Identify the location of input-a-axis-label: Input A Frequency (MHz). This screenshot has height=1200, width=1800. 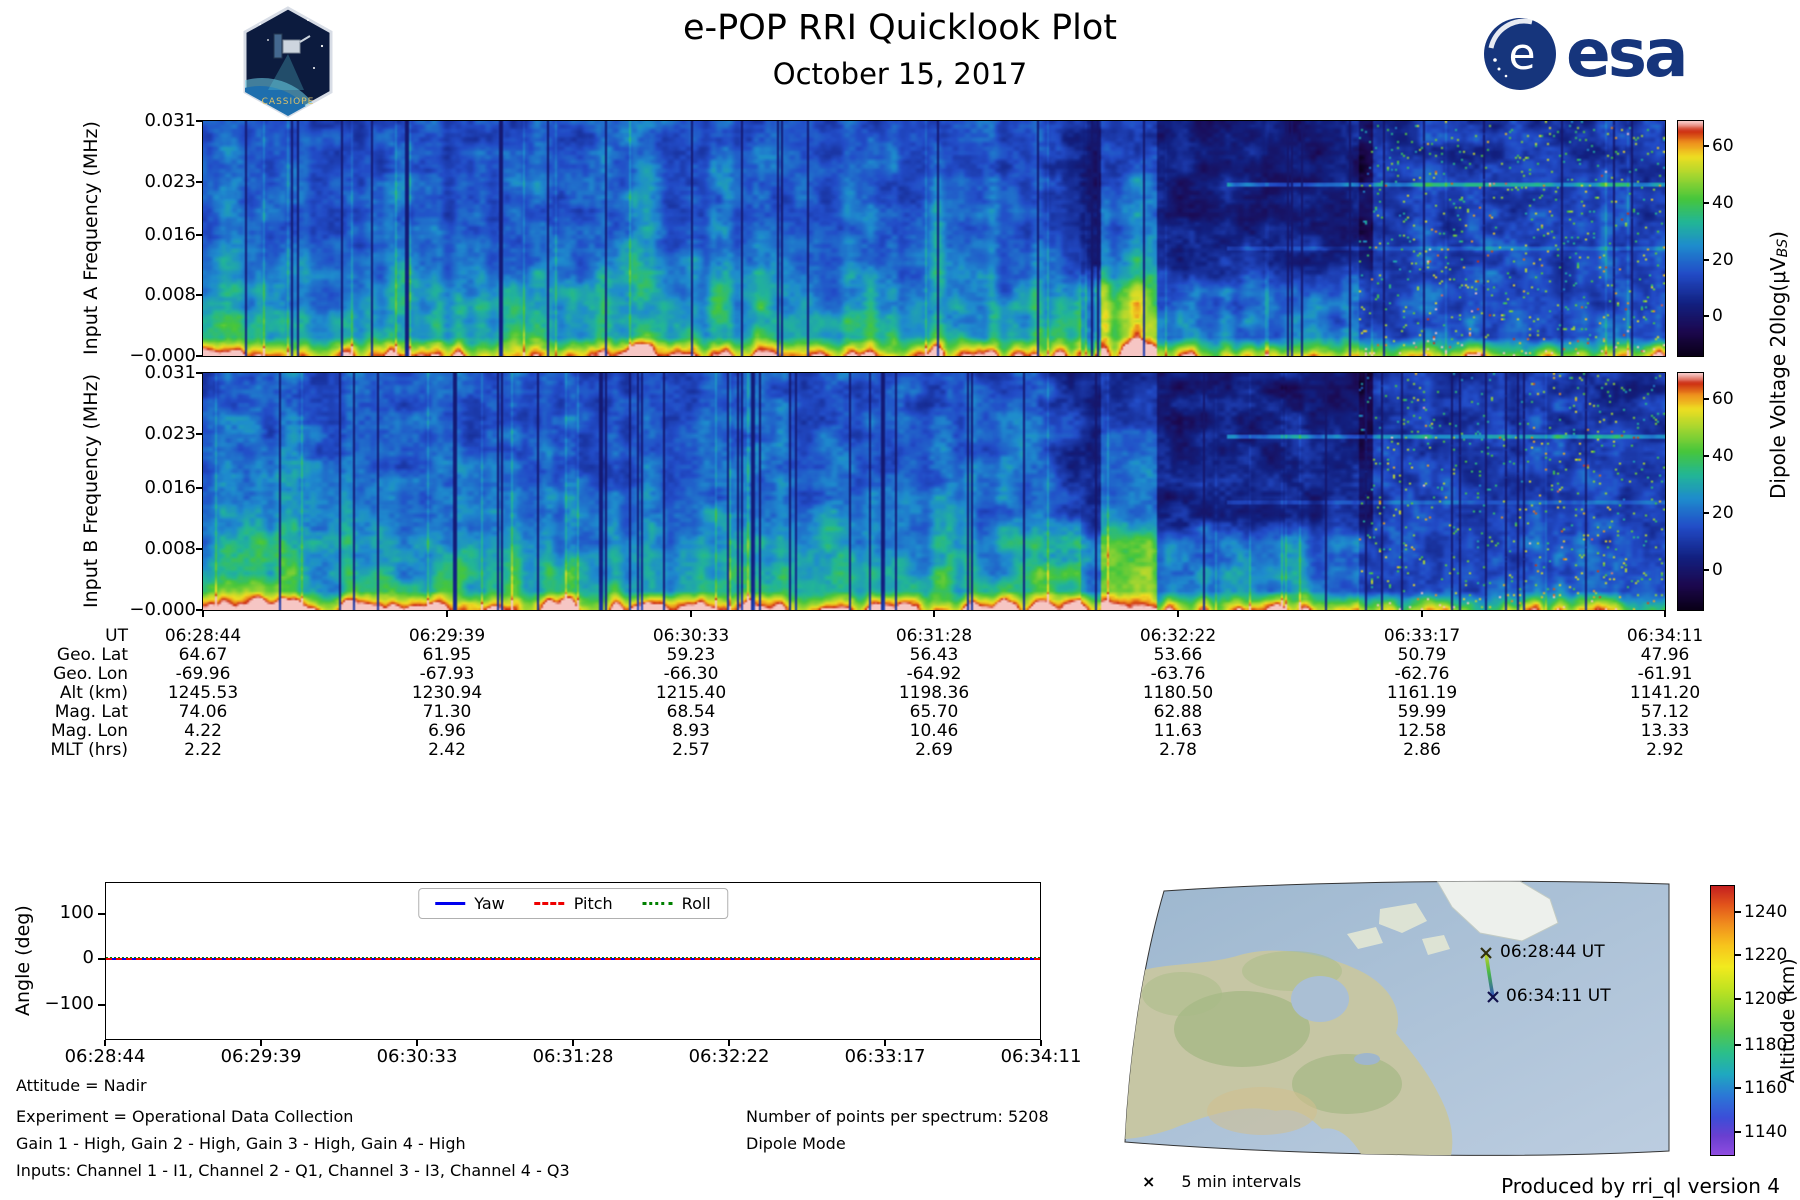
(91, 238).